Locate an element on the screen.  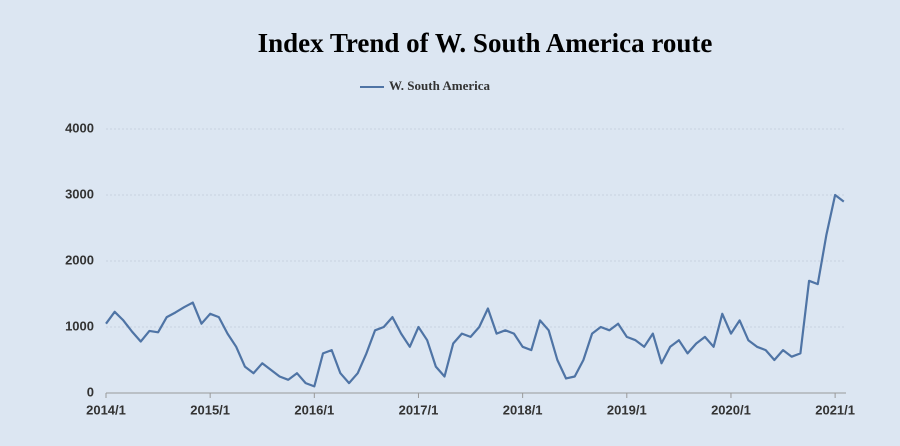
x-tick-label: 2018/1 is located at coordinates (523, 409).